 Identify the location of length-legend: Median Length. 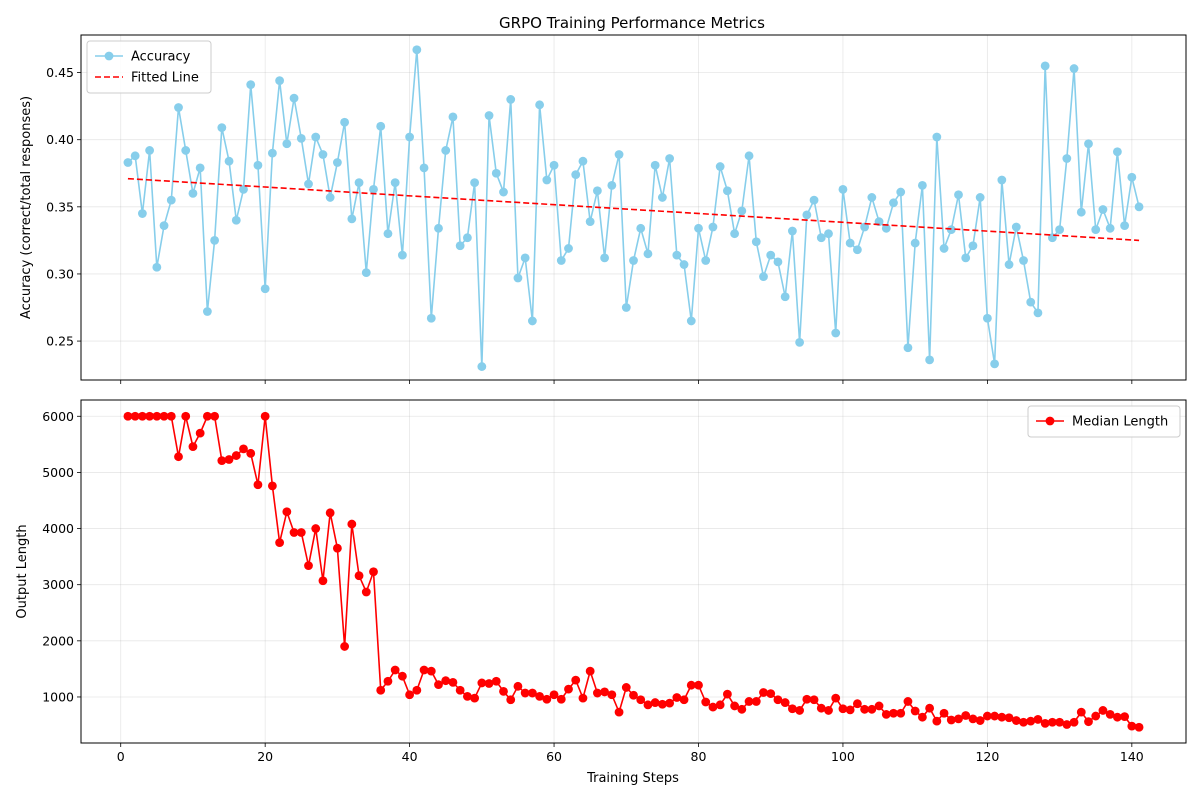
(1104, 421).